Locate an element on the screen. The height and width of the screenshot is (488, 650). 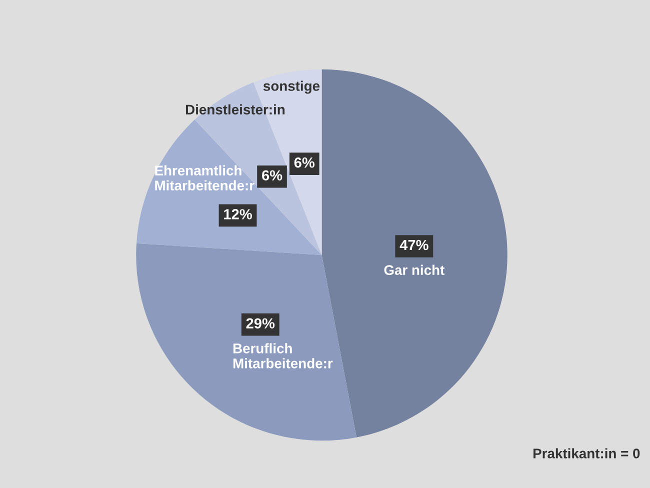
slice-label: sonstige is located at coordinates (291, 87).